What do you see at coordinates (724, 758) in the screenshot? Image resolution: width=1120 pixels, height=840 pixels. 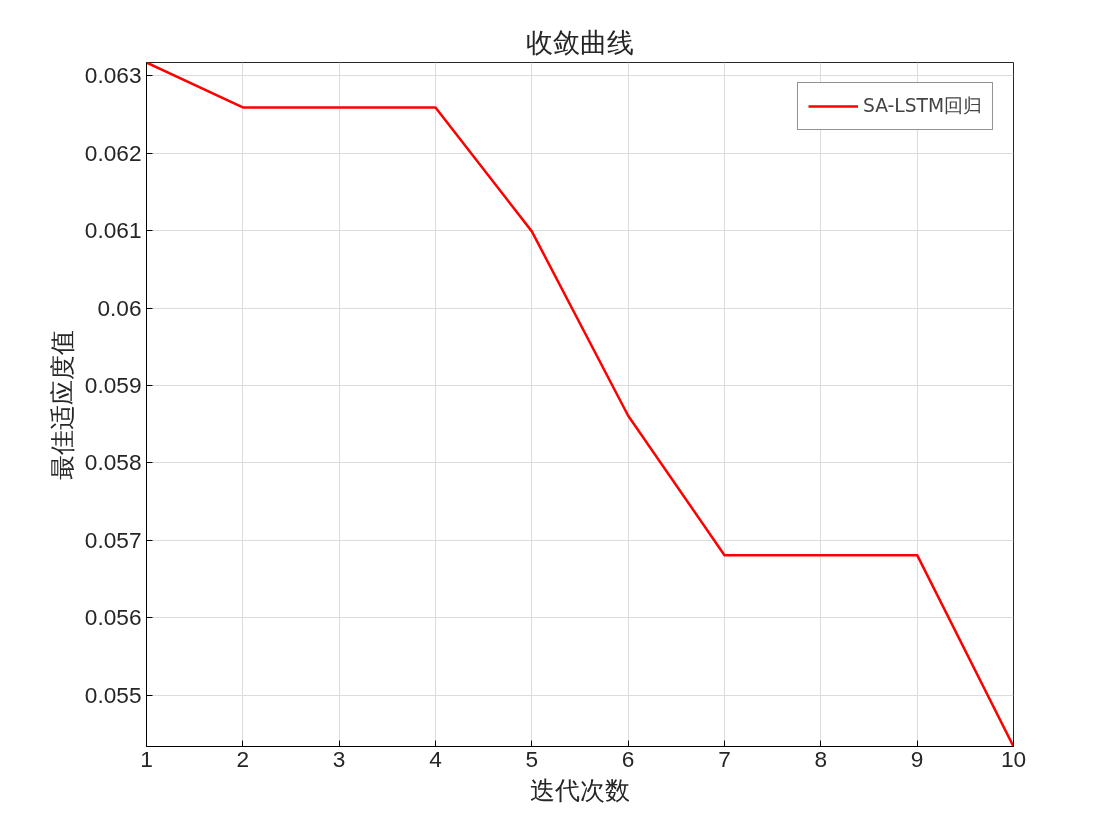 I see `x-tick-label: 7` at bounding box center [724, 758].